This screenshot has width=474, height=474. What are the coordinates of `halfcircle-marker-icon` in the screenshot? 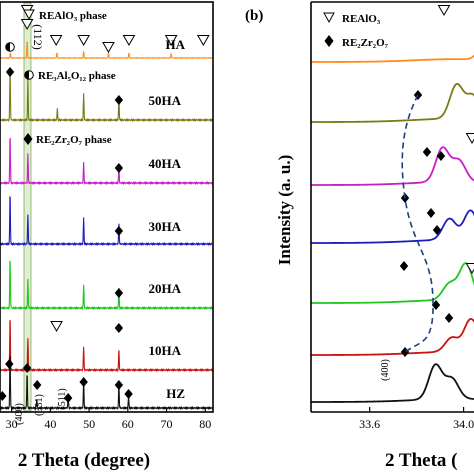 It's located at (10, 47).